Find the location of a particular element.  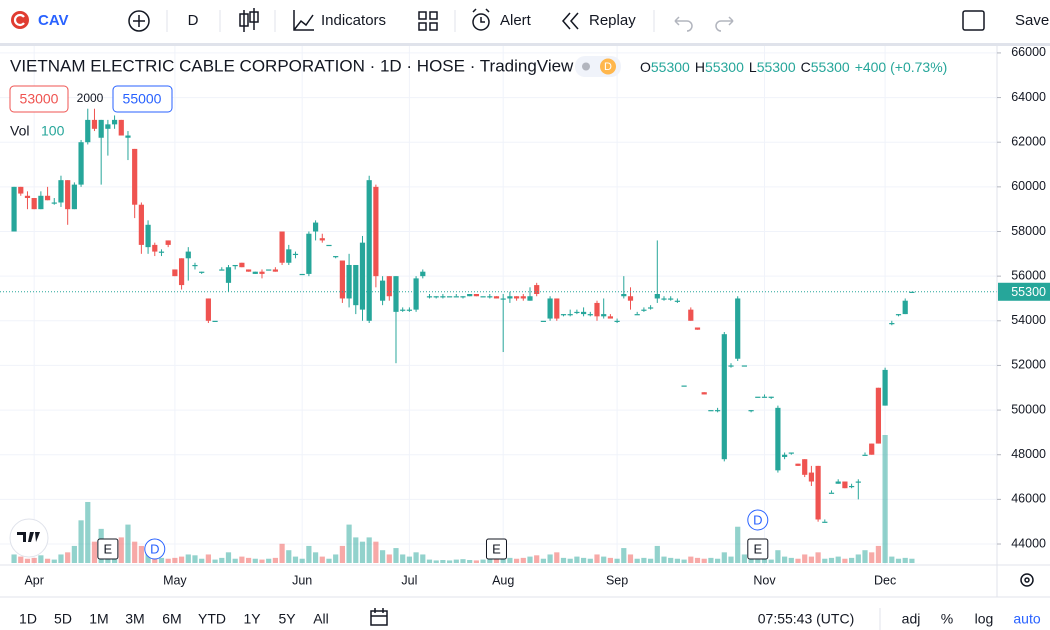

replay-icon is located at coordinates (570, 21).